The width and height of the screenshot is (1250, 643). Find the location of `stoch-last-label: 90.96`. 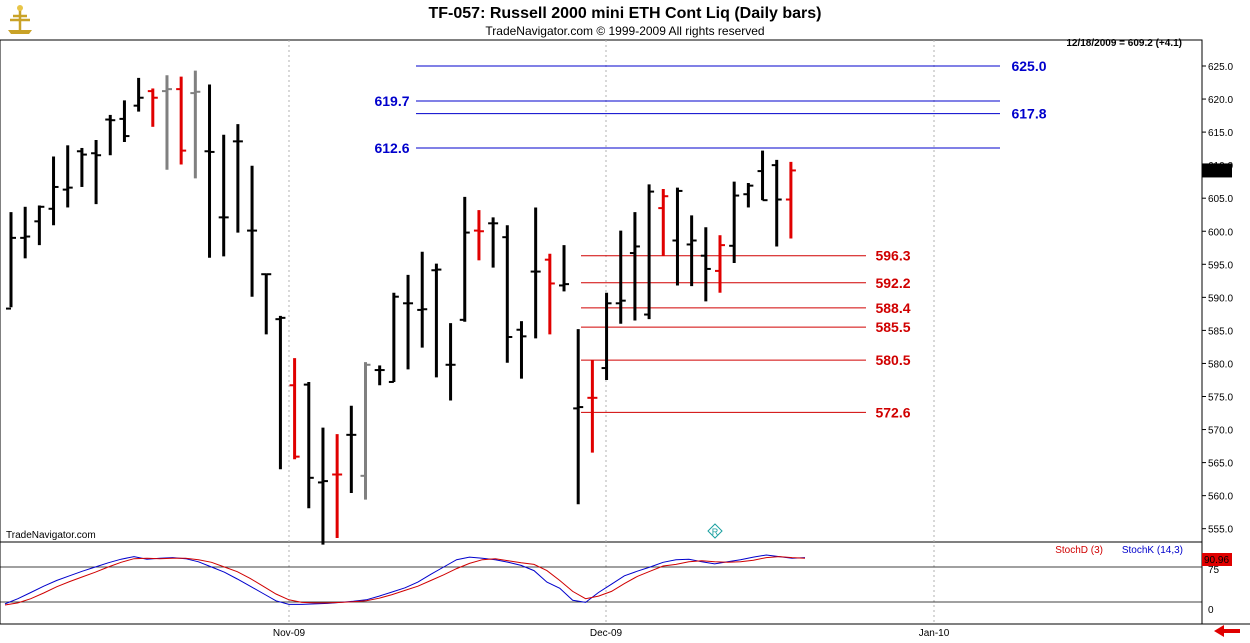

stoch-last-label: 90.96 is located at coordinates (1216, 560).